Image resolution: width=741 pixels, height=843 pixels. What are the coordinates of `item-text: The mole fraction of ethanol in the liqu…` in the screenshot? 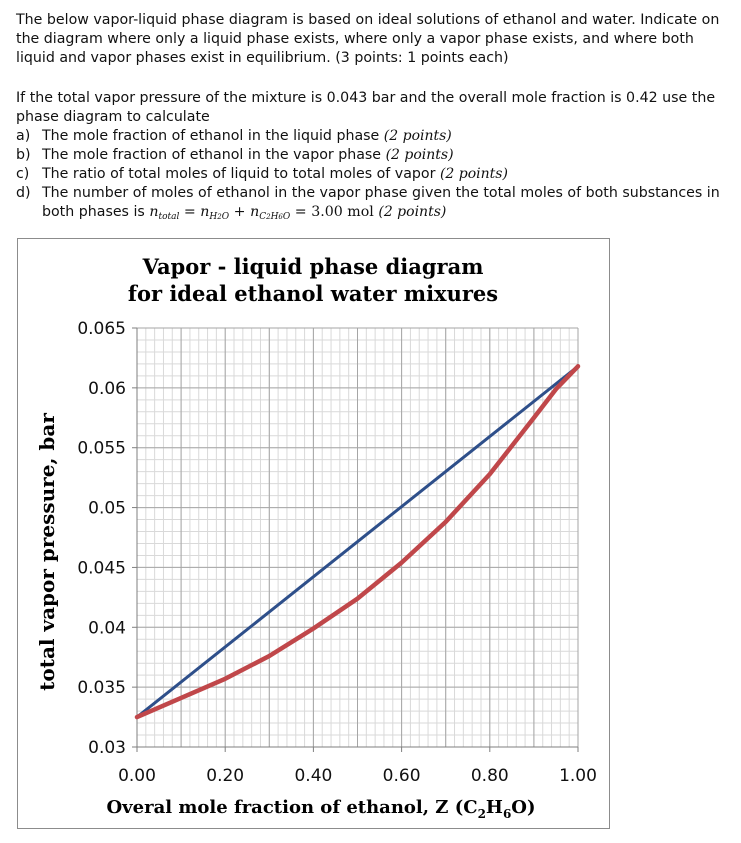 It's located at (213, 136).